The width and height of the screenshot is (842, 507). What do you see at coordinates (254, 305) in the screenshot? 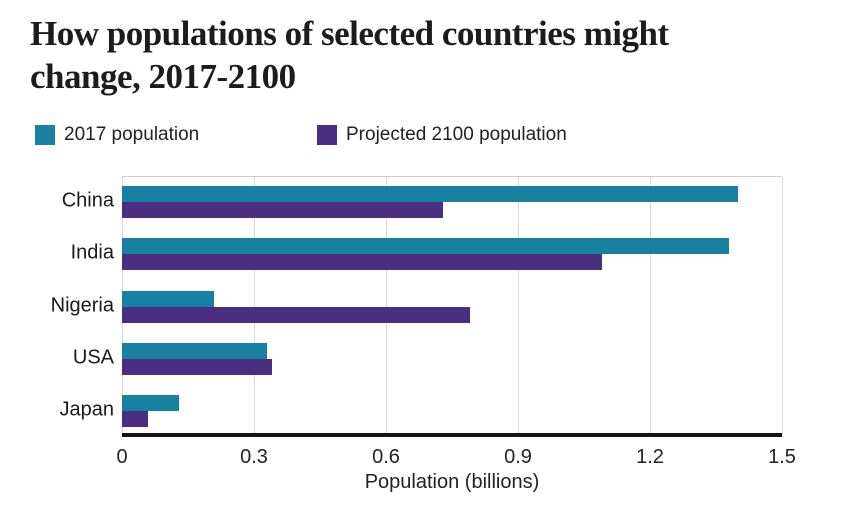
I see `gridline-x-0.3` at bounding box center [254, 305].